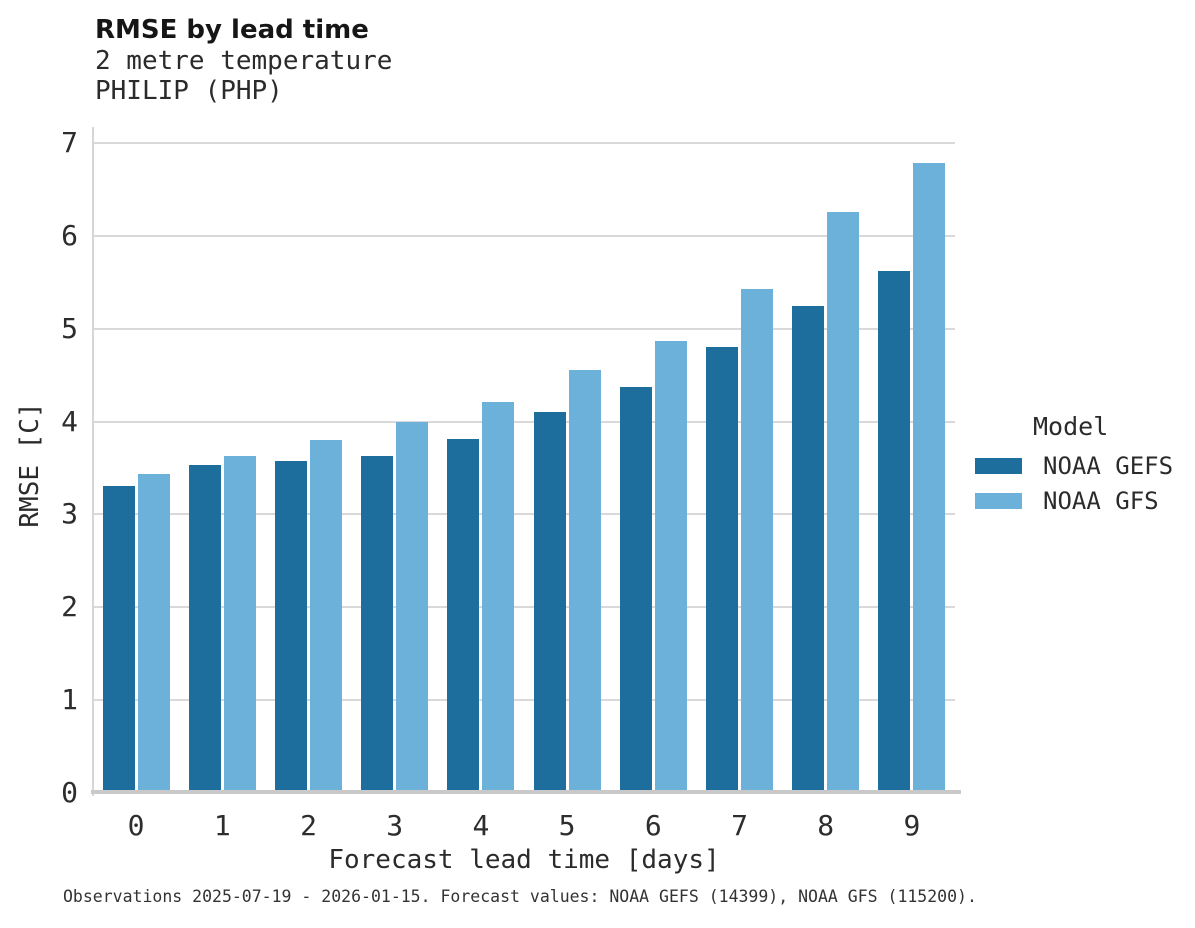 Image resolution: width=1195 pixels, height=928 pixels. What do you see at coordinates (481, 825) in the screenshot?
I see `x-tick-label-4: 4` at bounding box center [481, 825].